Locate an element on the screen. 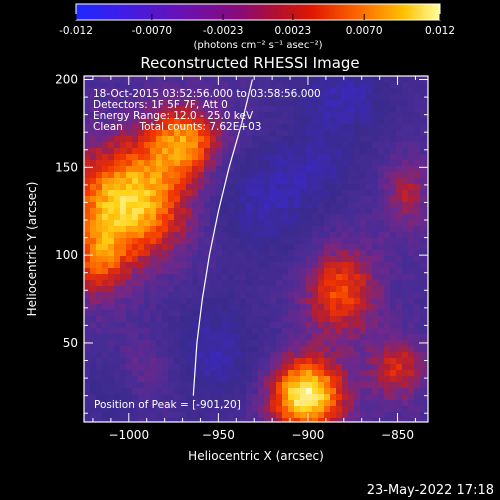 This screenshot has width=500, height=500. x-tick-label: −1000 is located at coordinates (128, 435).